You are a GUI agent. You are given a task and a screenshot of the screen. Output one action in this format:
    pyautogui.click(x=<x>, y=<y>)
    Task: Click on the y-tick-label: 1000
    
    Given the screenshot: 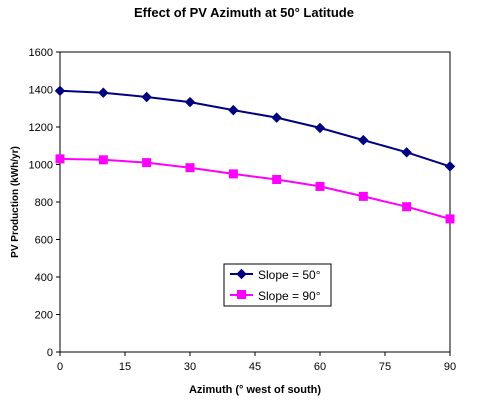 What is the action you would take?
    pyautogui.click(x=41, y=166)
    